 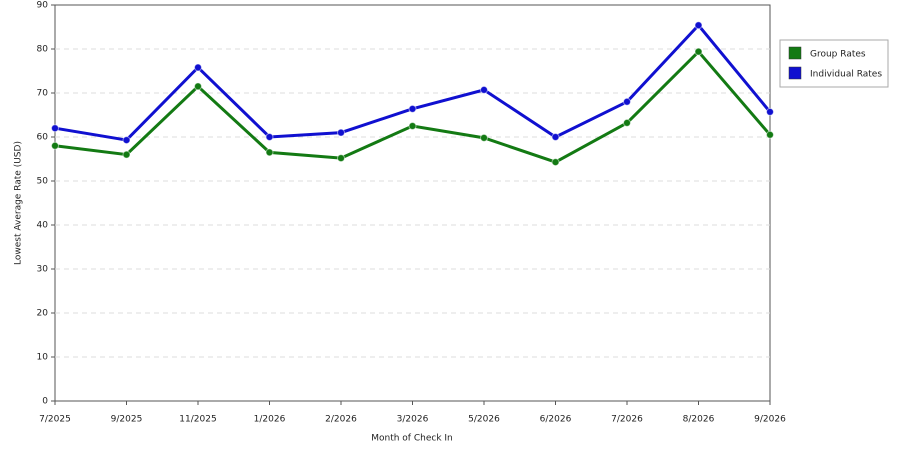 I want to click on y-tick-label: 90, so click(x=43, y=6).